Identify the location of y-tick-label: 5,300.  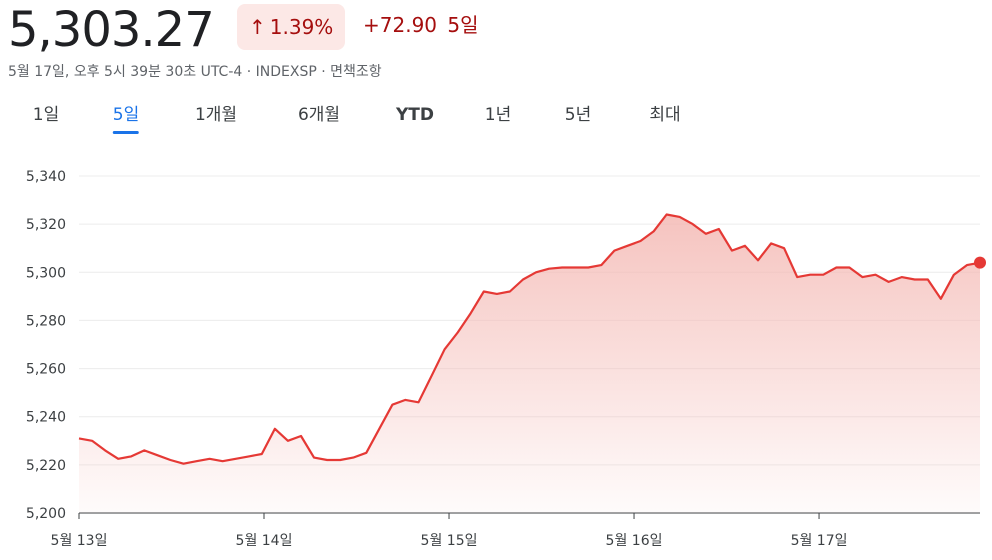
(46, 273).